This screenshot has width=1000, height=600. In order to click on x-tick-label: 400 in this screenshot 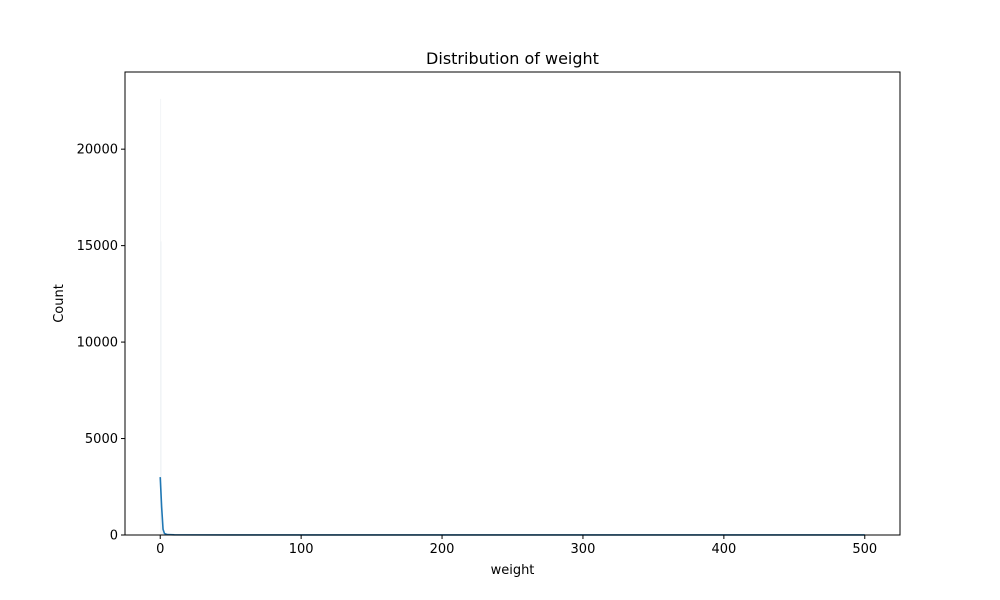, I will do `click(723, 549)`.